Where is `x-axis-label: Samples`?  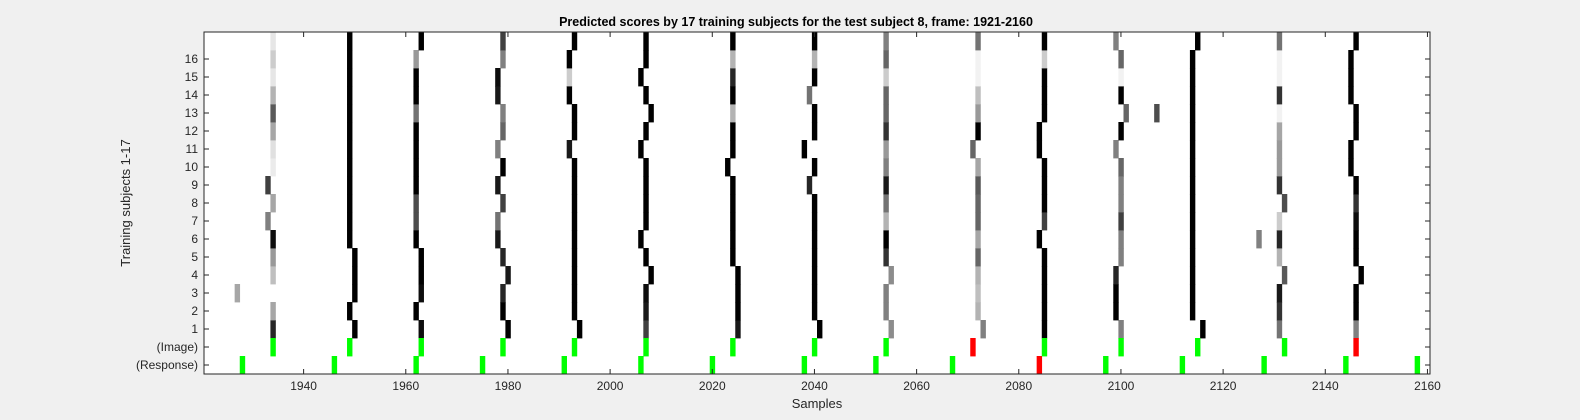 x-axis-label: Samples is located at coordinates (817, 403).